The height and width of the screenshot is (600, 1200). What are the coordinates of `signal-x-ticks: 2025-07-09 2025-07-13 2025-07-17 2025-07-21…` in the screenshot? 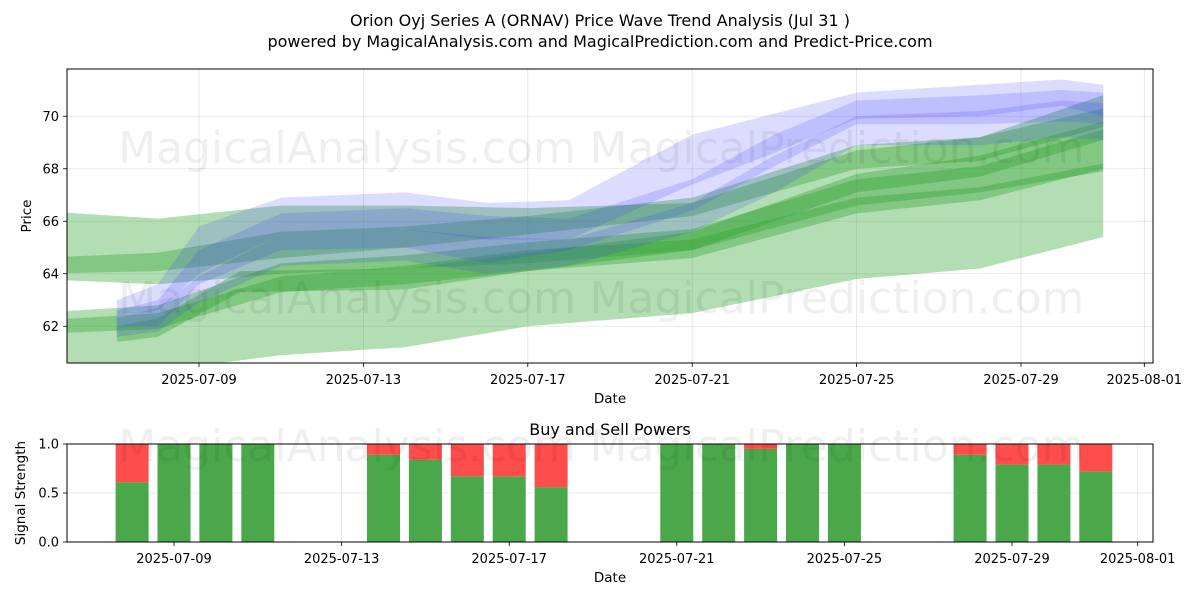 It's located at (655, 554).